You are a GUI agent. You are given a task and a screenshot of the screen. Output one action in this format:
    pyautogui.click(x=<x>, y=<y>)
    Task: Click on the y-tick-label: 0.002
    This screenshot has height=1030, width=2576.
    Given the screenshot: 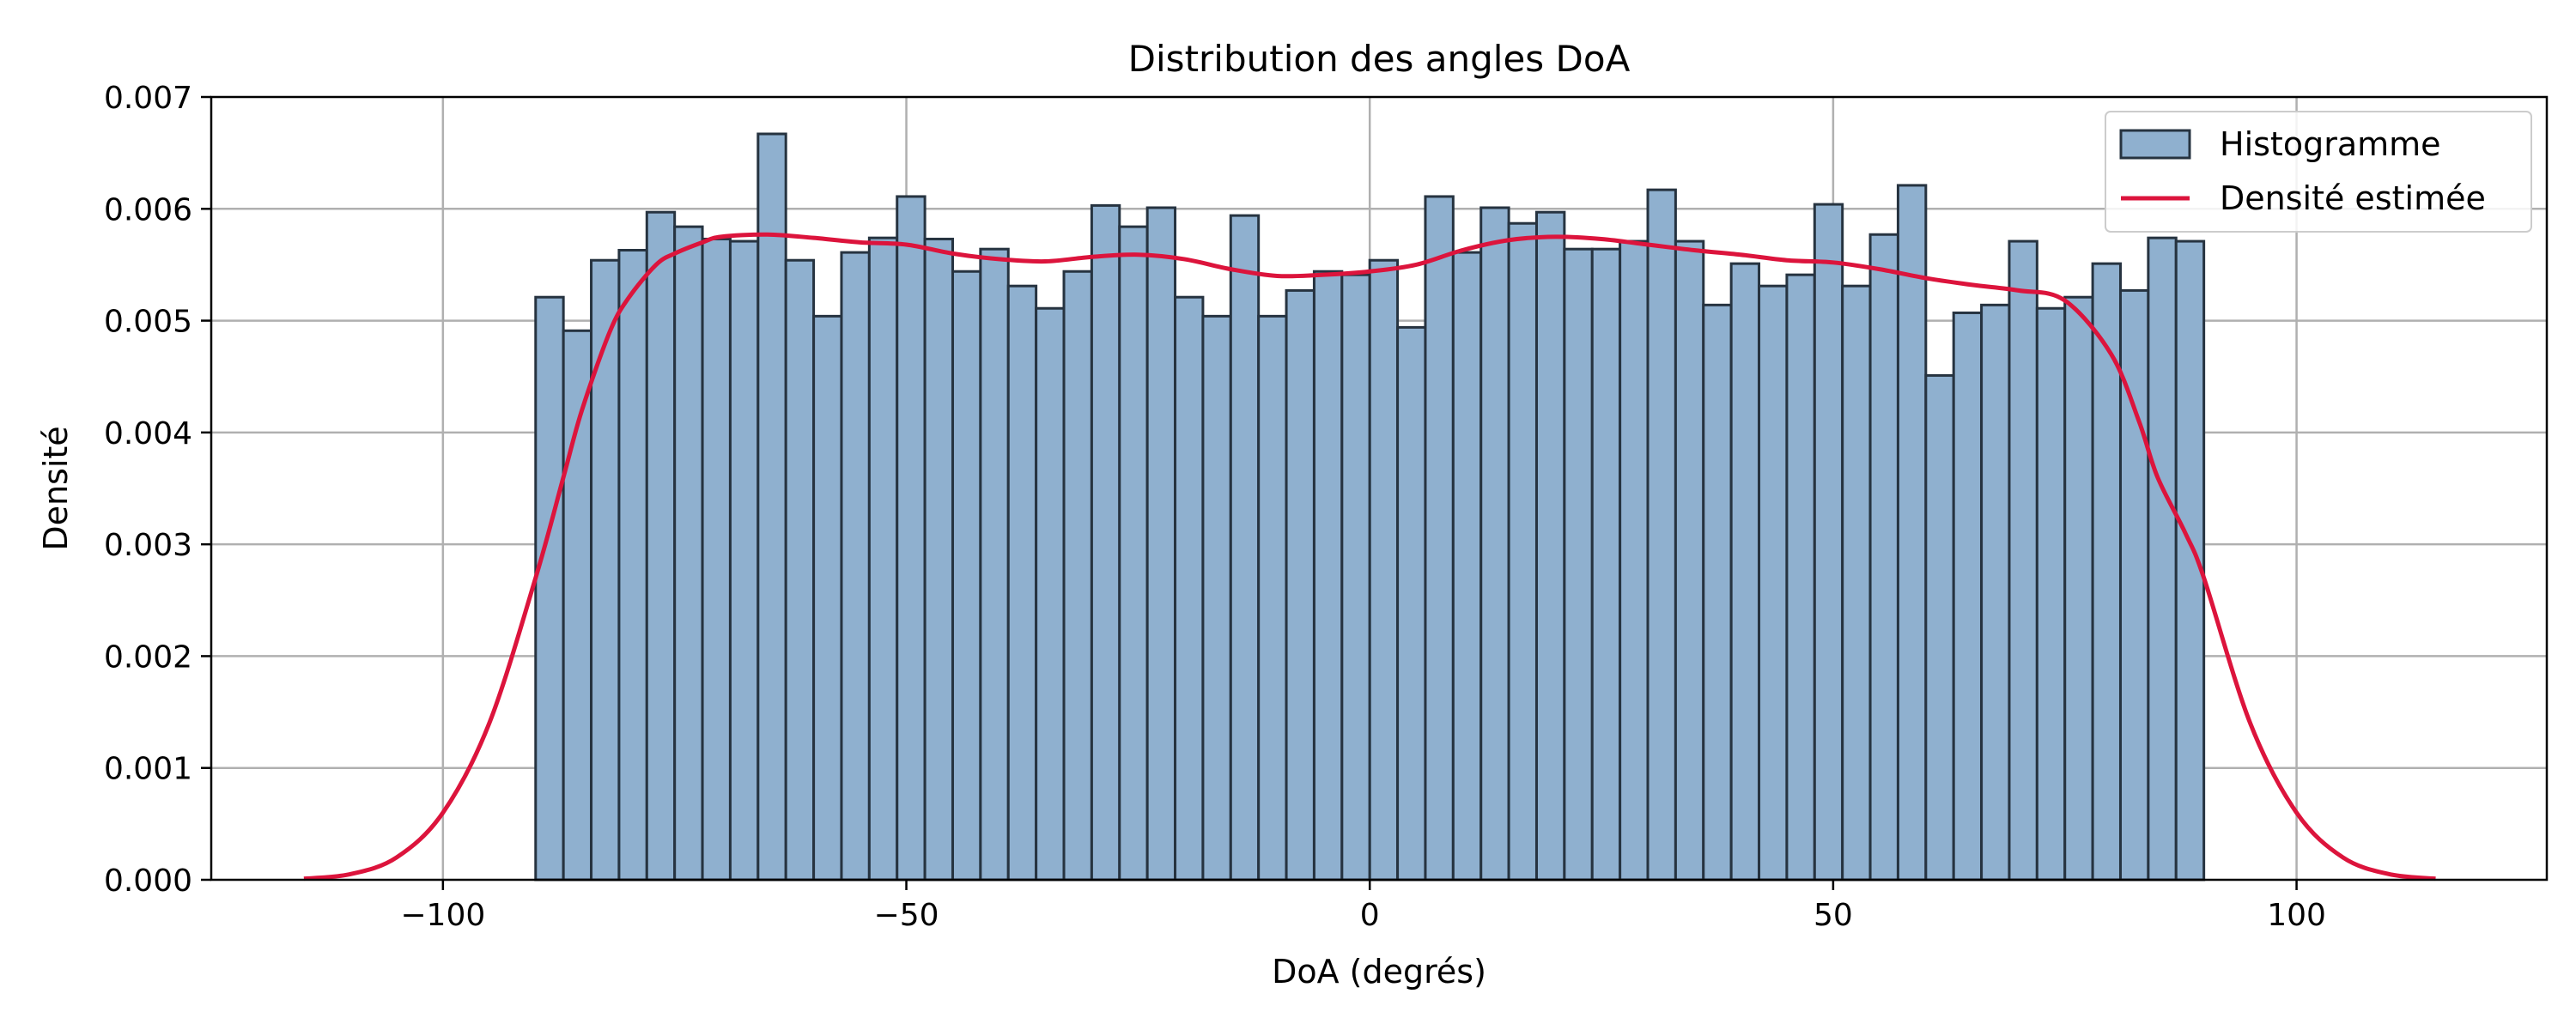 What is the action you would take?
    pyautogui.click(x=148, y=657)
    